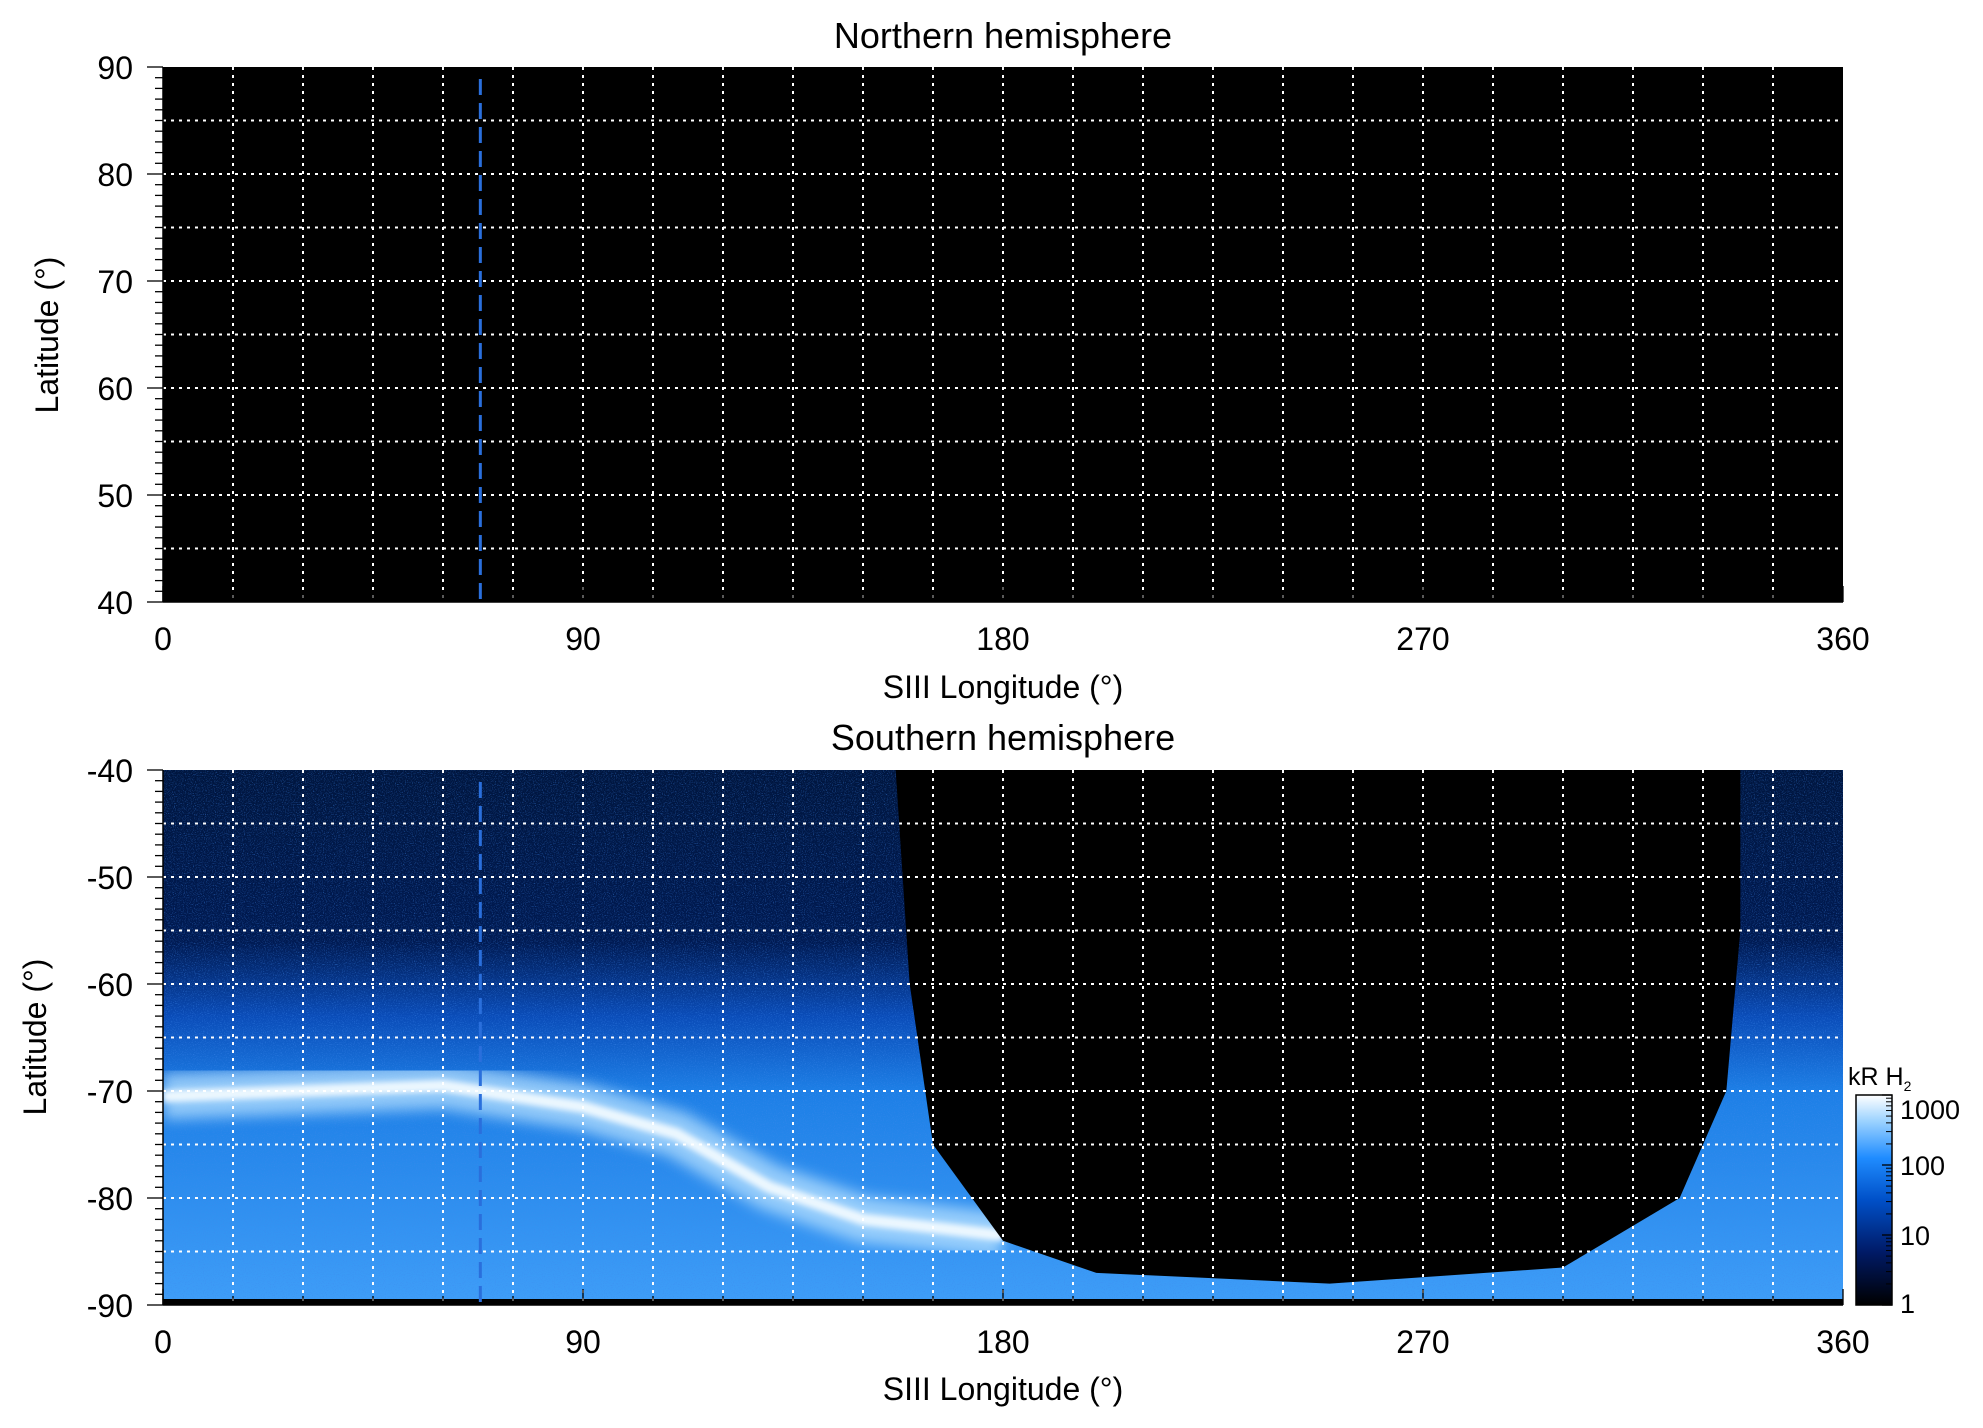  What do you see at coordinates (1003, 1389) in the screenshot?
I see `south-x-axis-label: SIII Longitude (°)` at bounding box center [1003, 1389].